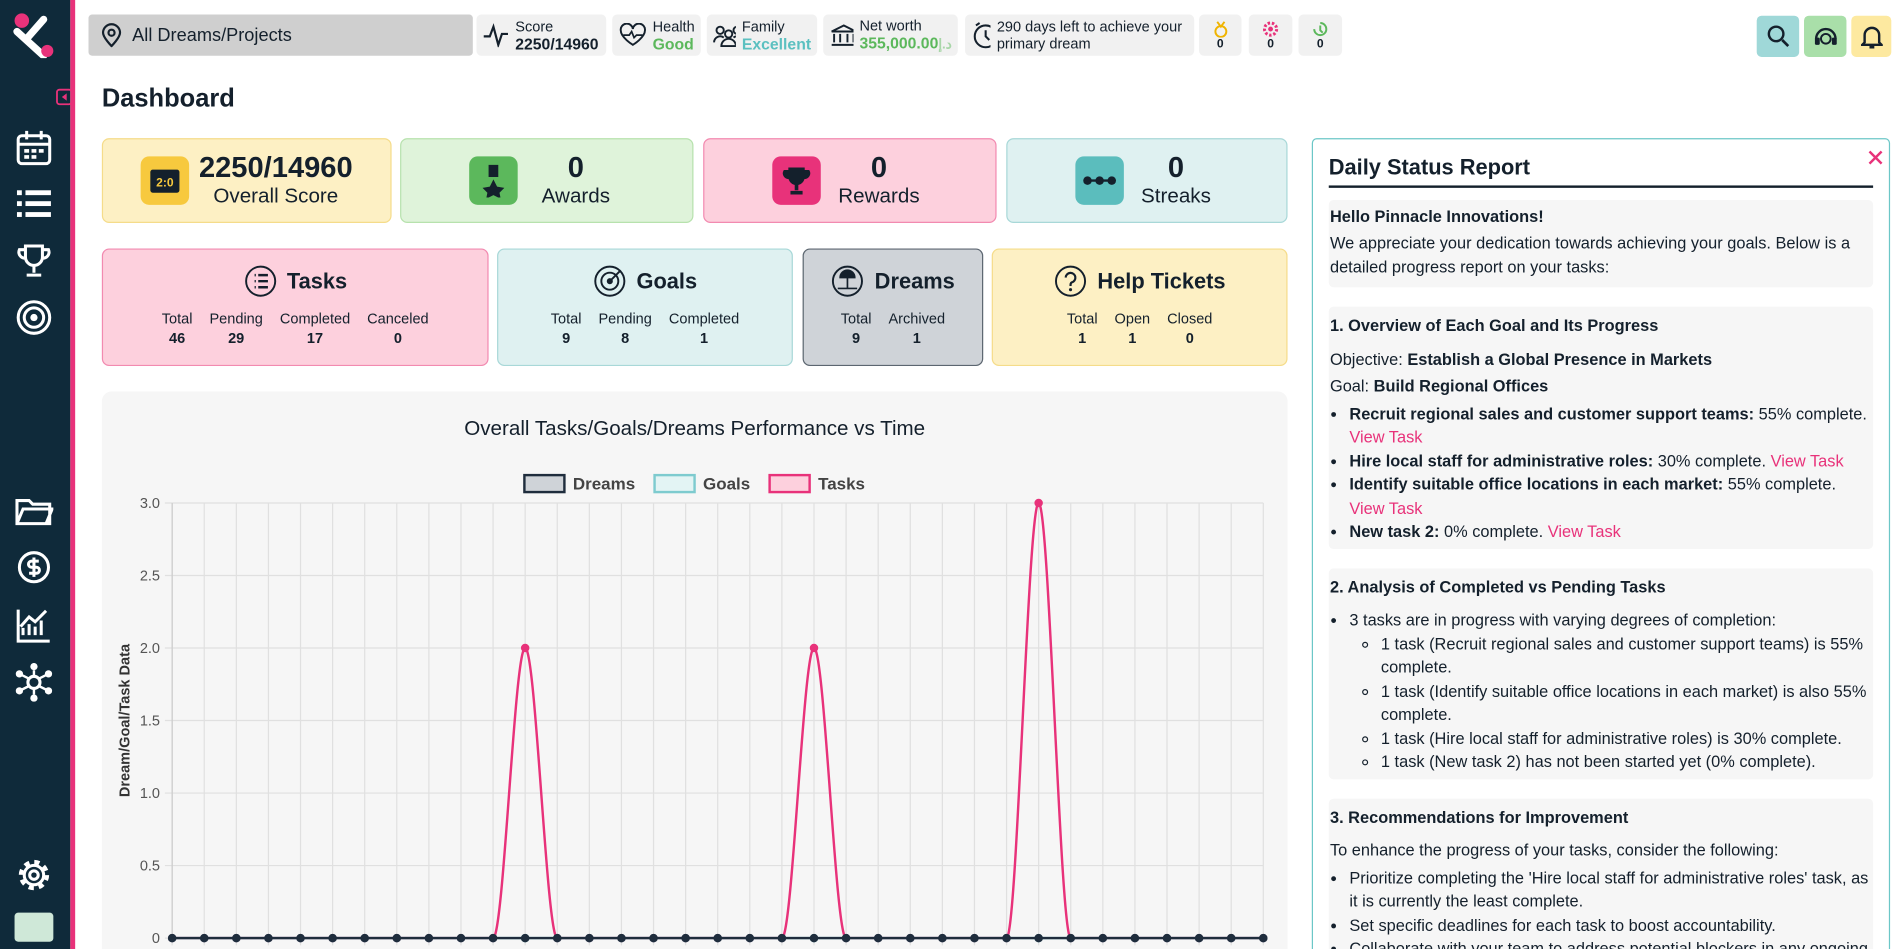  Describe the element at coordinates (645, 307) in the screenshot. I see `section-card: Goals Total 9 Pending 8 Completed 1` at that location.